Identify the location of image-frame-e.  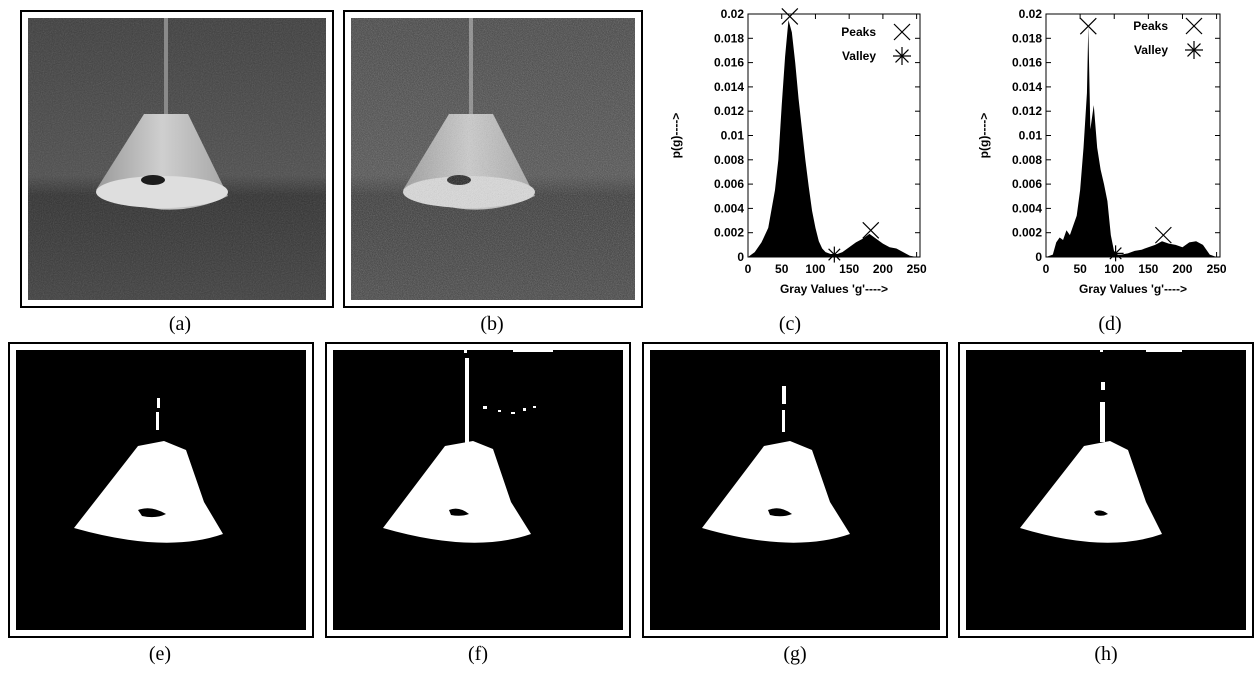
(161, 490).